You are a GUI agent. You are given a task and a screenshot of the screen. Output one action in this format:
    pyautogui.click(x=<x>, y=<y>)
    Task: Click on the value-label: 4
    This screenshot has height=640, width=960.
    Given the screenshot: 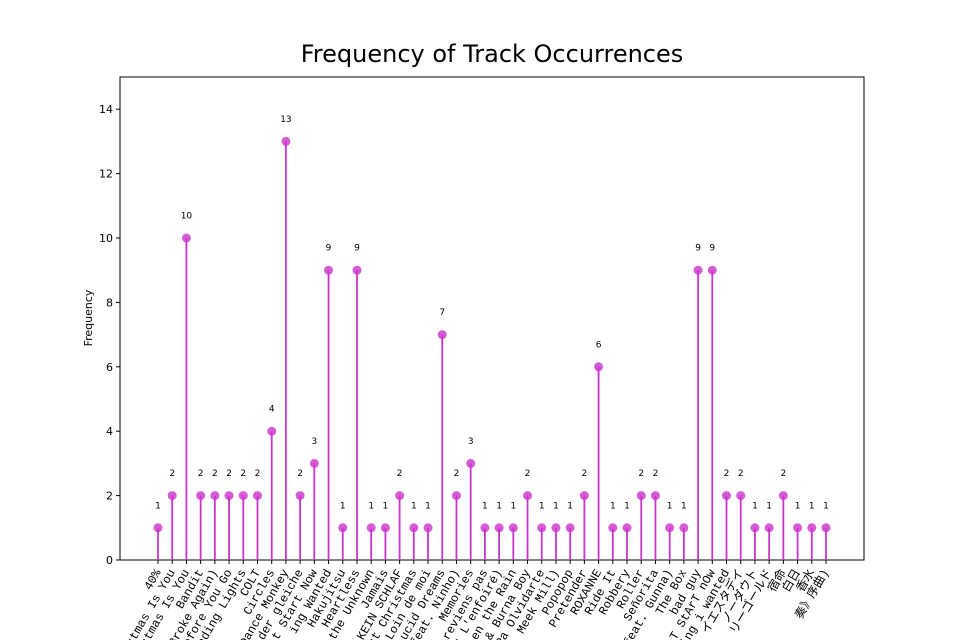 What is the action you would take?
    pyautogui.click(x=272, y=410)
    